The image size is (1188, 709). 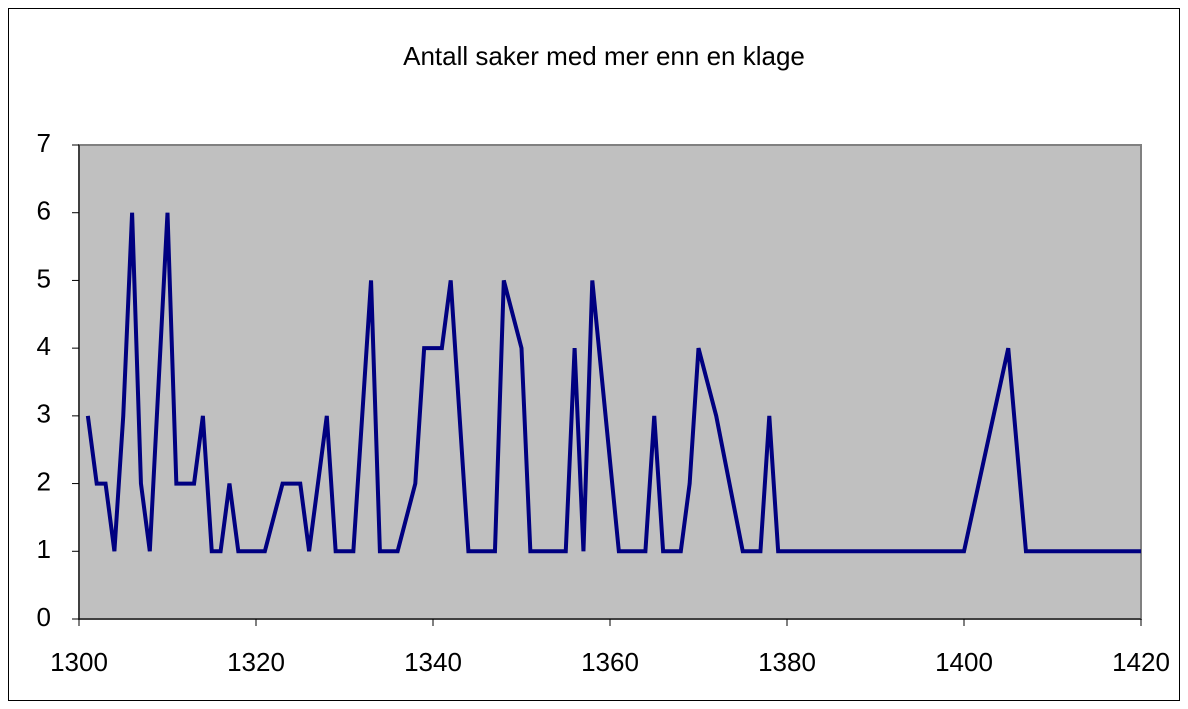 I want to click on y-tick-label: 6, so click(x=44, y=211).